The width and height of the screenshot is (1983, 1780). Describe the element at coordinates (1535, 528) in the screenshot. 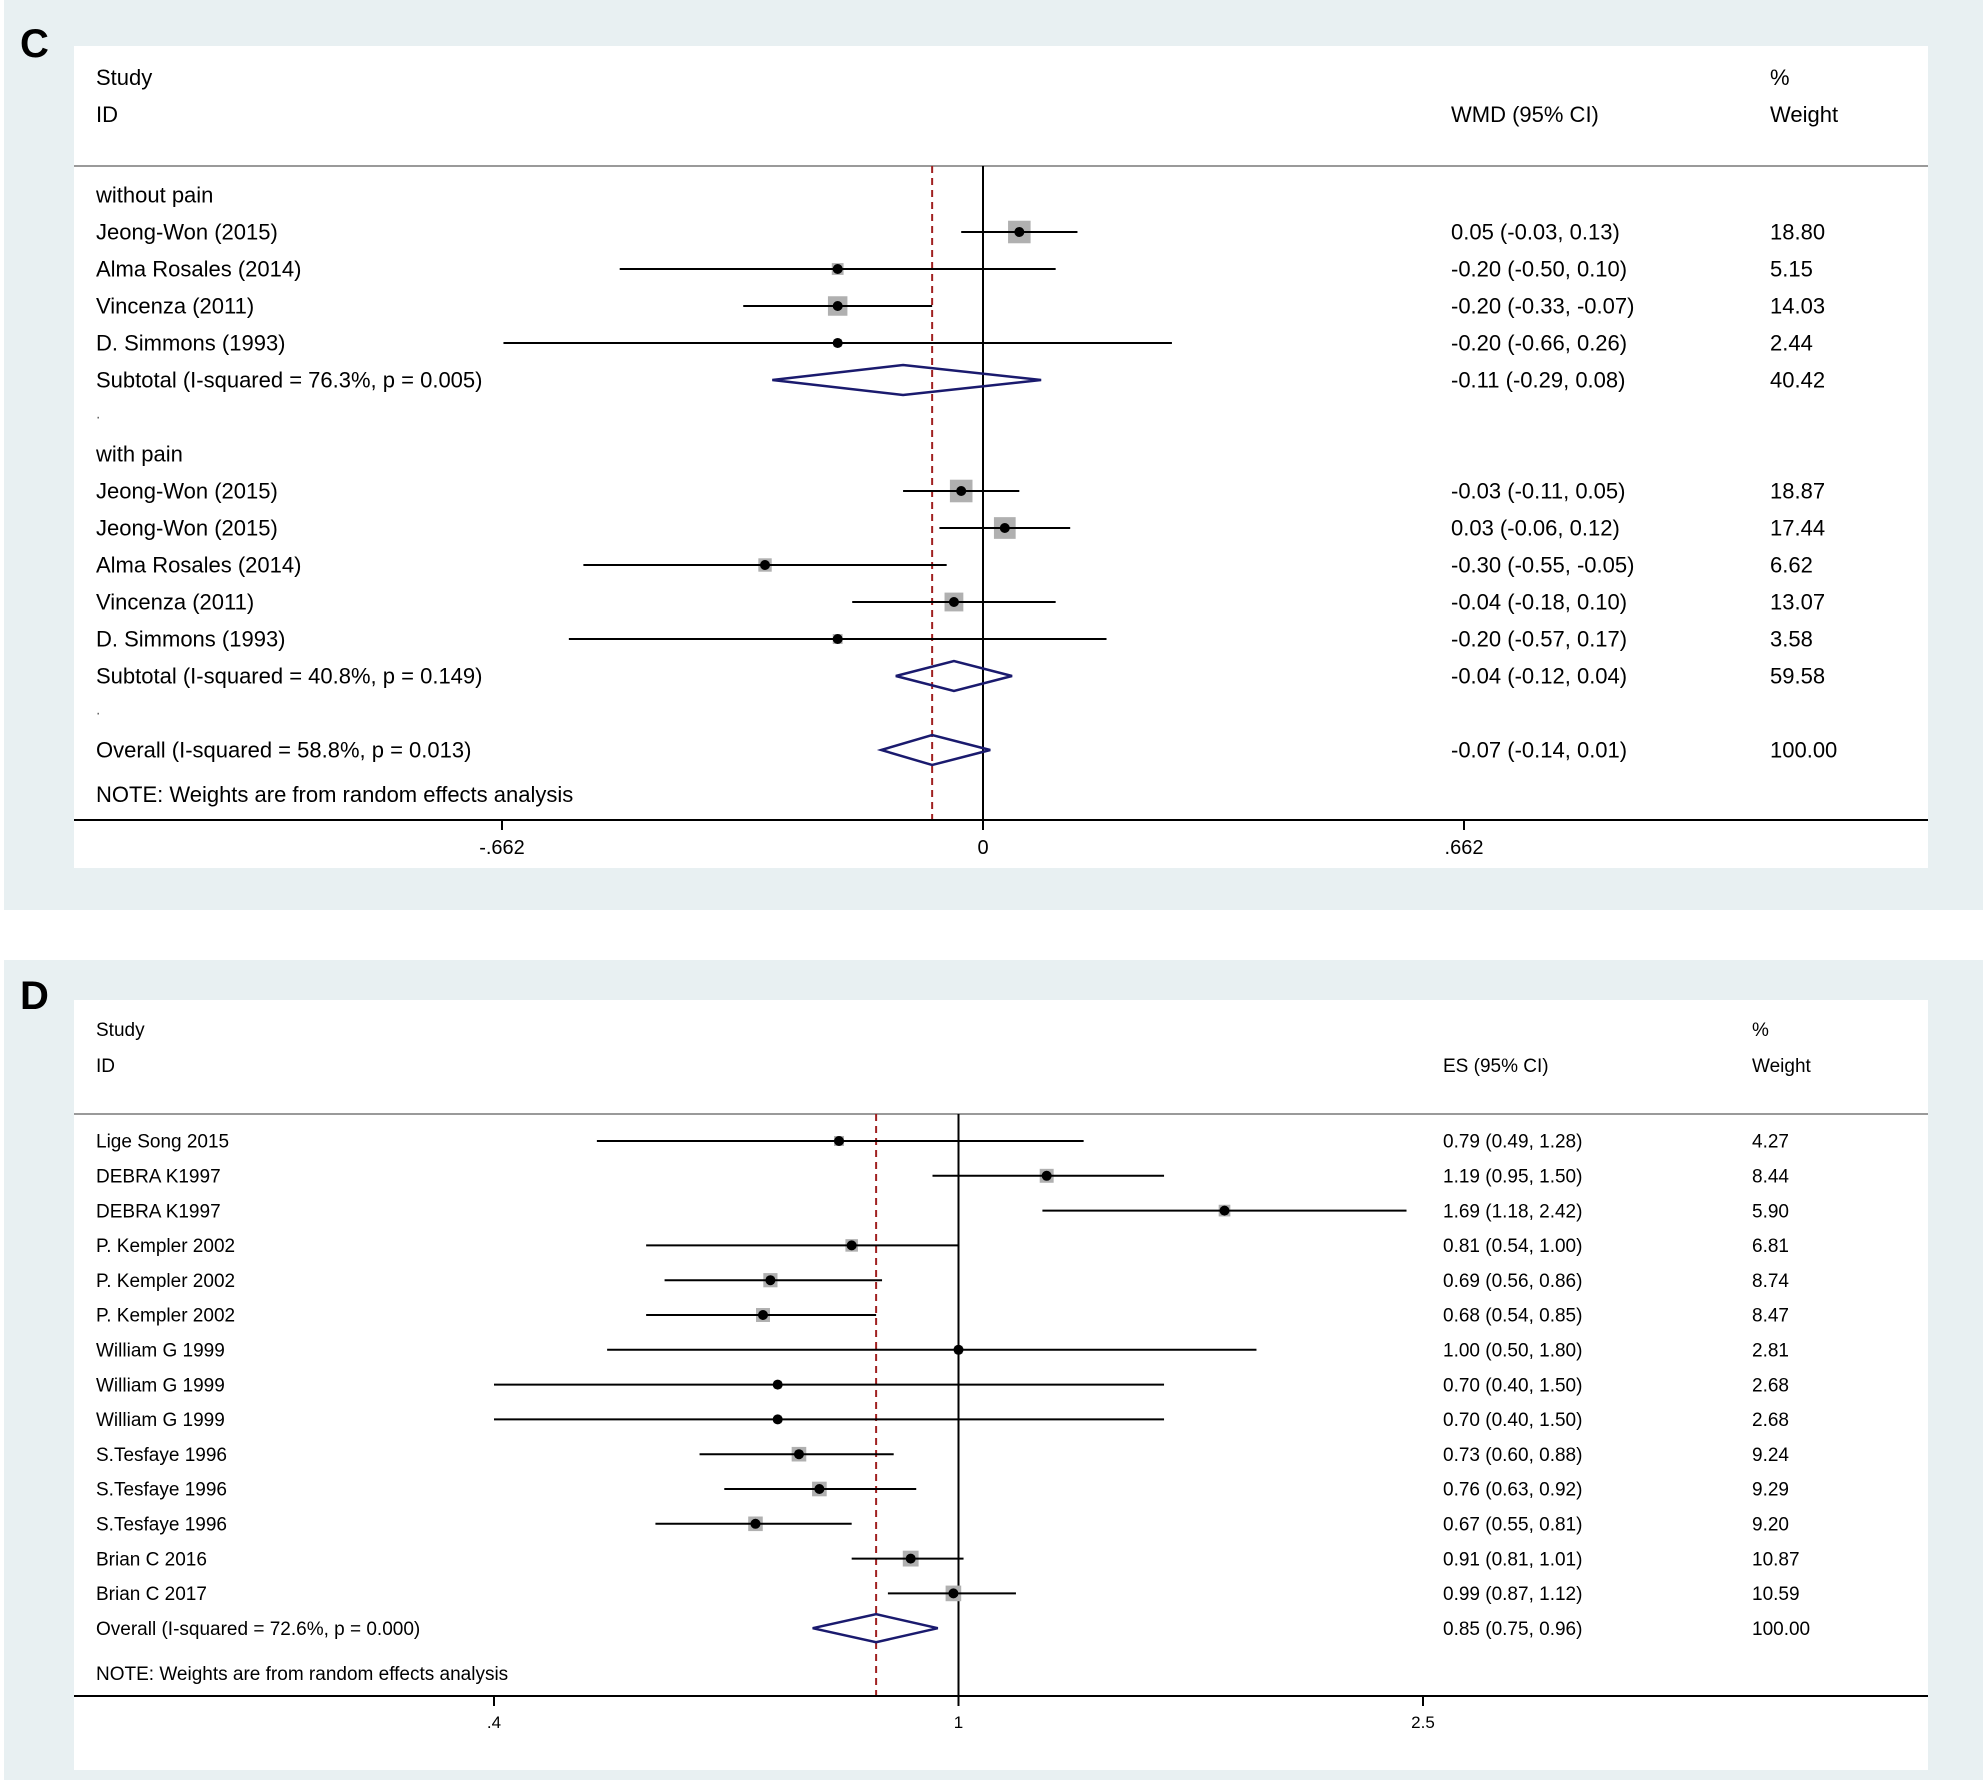

I see `panel-c-estimate-text: 0.03 (-0.06, 0.12)` at that location.